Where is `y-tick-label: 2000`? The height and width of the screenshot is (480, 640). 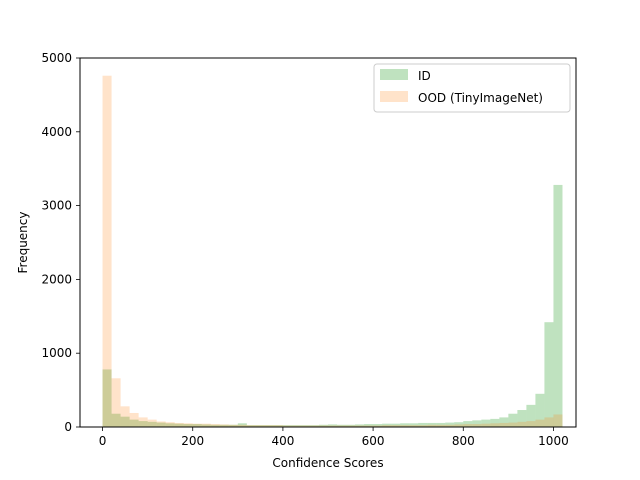 y-tick-label: 2000 is located at coordinates (56, 279).